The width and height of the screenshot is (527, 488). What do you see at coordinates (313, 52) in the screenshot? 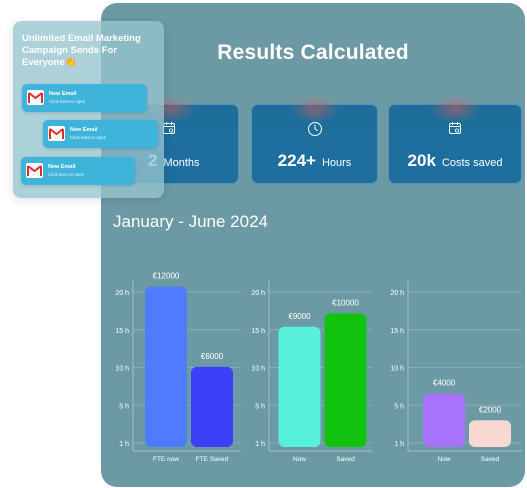
I see `panel-title: Results Calculated` at bounding box center [313, 52].